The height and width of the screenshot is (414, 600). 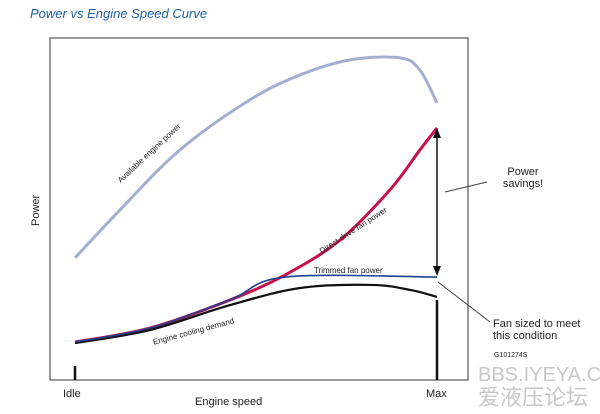 What do you see at coordinates (537, 330) in the screenshot?
I see `annotation-condition: Fan sized to meet this condition` at bounding box center [537, 330].